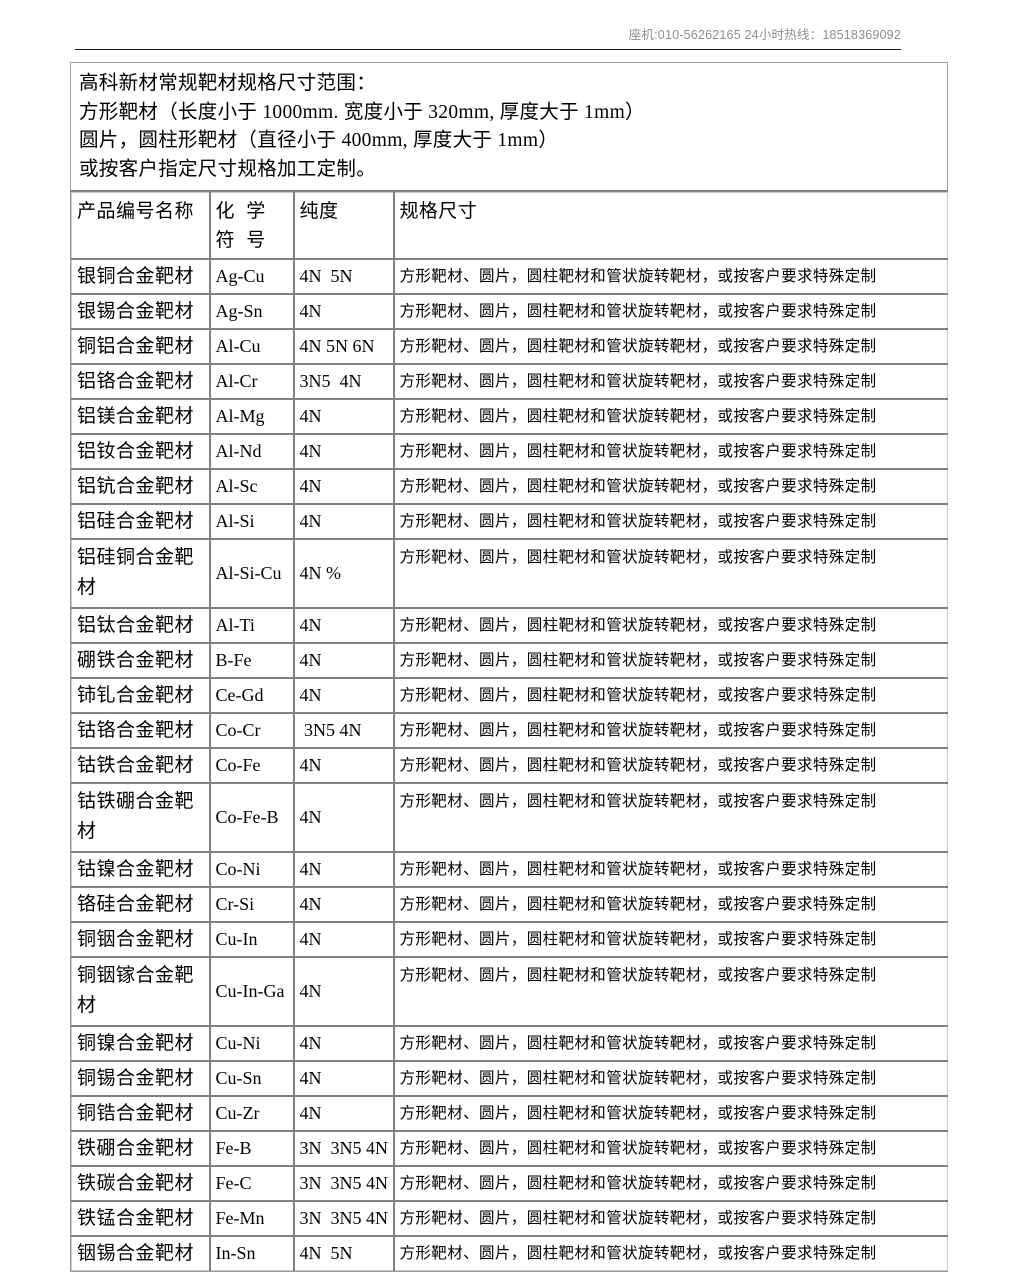 The height and width of the screenshot is (1272, 1024). Describe the element at coordinates (488, 49) in the screenshot. I see `header-divider-rule` at that location.